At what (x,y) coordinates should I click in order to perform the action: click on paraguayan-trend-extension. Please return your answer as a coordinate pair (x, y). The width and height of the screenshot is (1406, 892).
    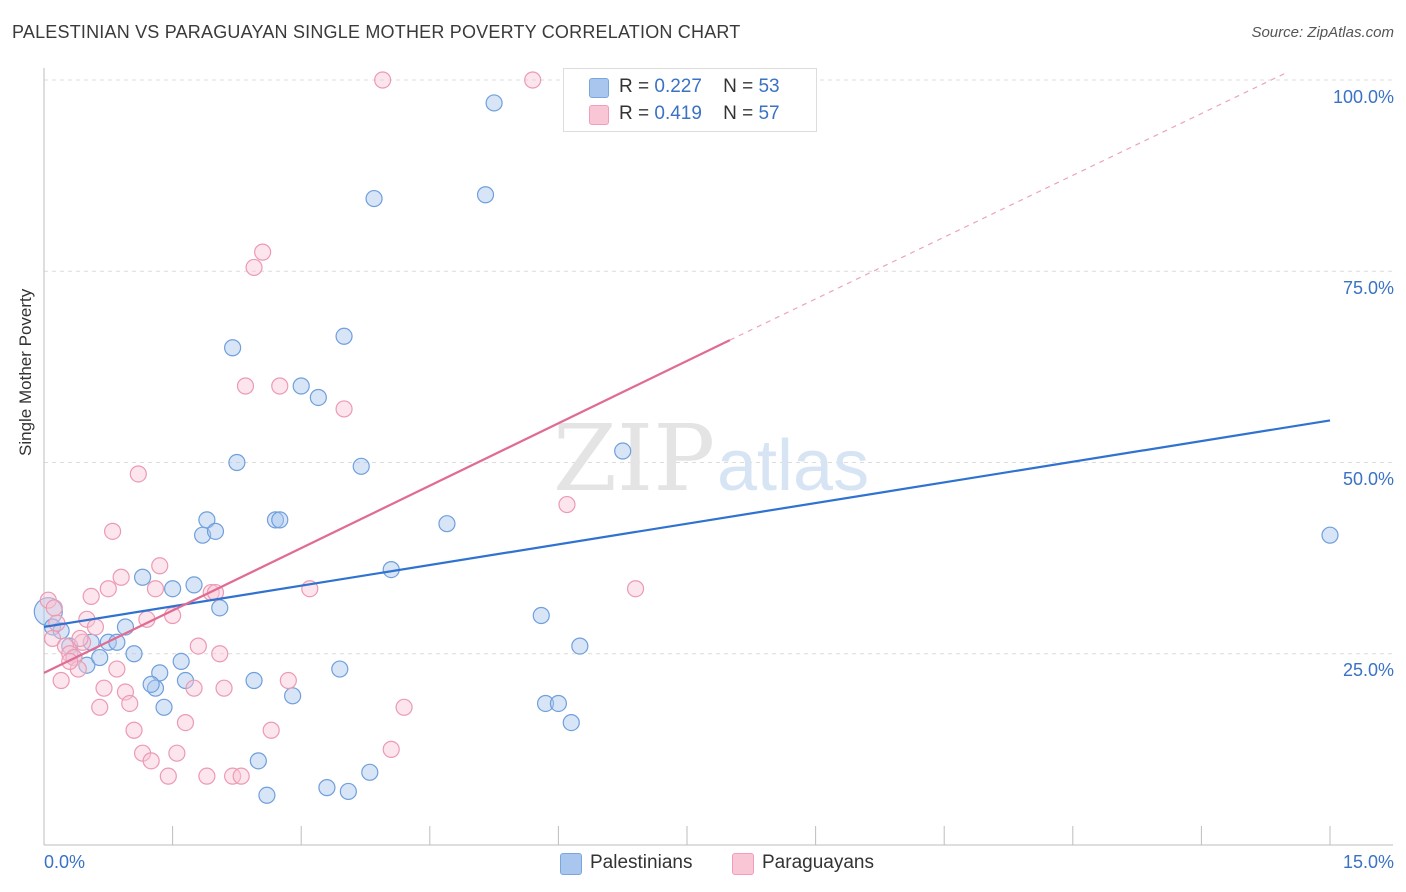
    Looking at the image, I should click on (1008, 206).